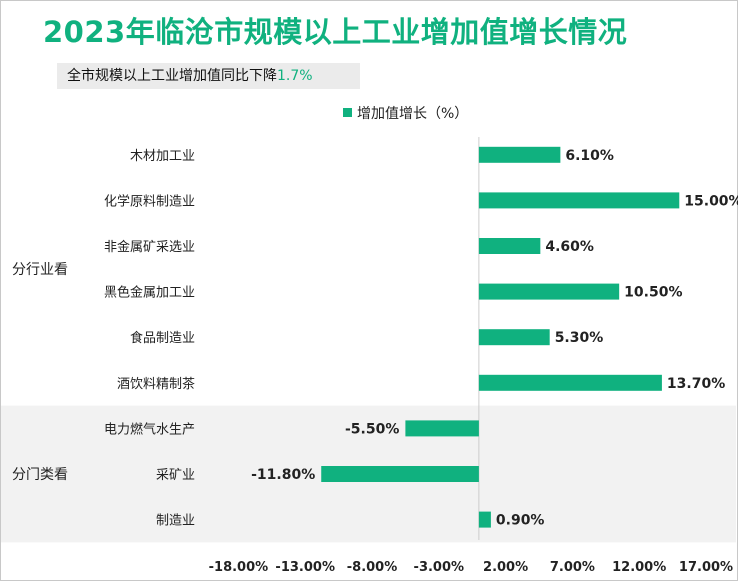 Image resolution: width=738 pixels, height=581 pixels. Describe the element at coordinates (40, 270) in the screenshot. I see `group-label-0: 分行业看` at that location.